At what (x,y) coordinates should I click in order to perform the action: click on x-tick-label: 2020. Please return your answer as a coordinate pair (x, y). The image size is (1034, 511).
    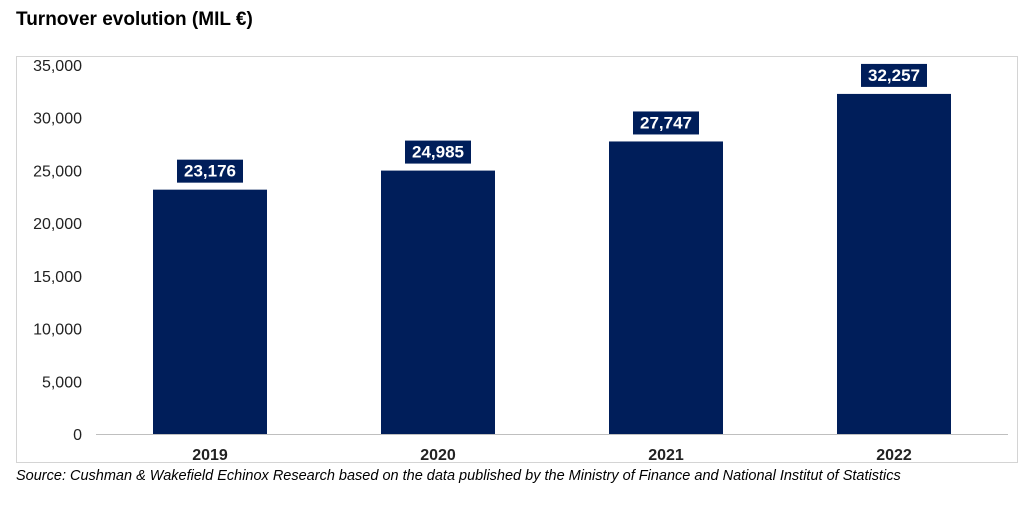
    Looking at the image, I should click on (438, 455).